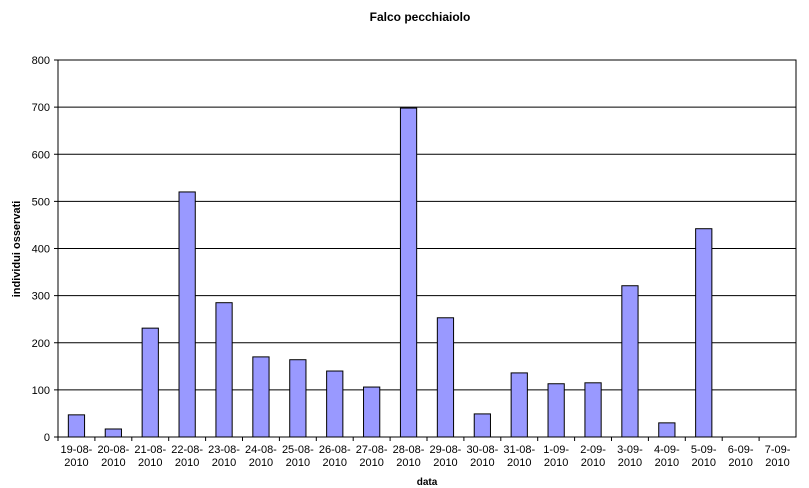 The width and height of the screenshot is (809, 488). What do you see at coordinates (704, 456) in the screenshot?
I see `x-tick-label: 5-09-2010` at bounding box center [704, 456].